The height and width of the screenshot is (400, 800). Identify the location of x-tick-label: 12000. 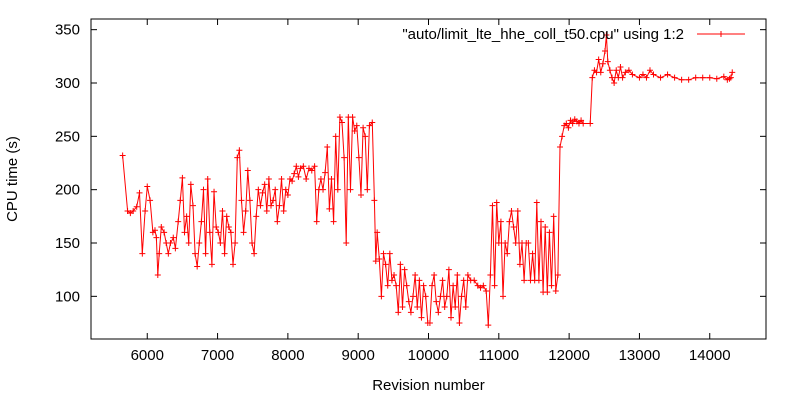
(569, 355).